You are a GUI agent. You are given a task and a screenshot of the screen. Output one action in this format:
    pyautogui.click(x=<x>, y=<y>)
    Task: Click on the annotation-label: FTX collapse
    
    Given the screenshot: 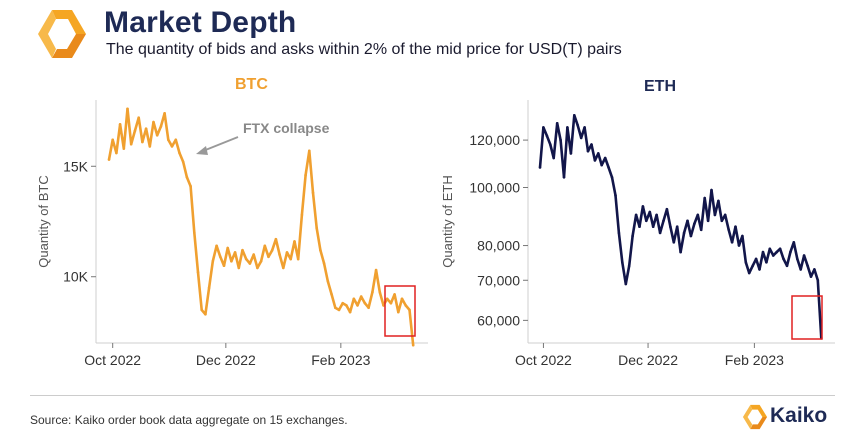 What is the action you would take?
    pyautogui.click(x=286, y=128)
    